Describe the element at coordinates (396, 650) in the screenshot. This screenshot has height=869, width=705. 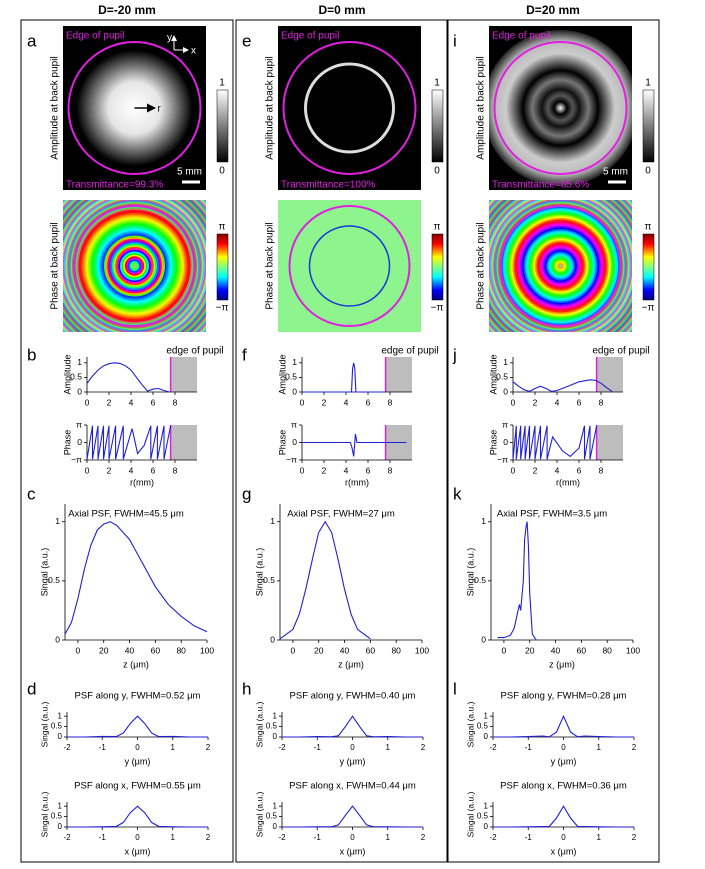
I see `x-tick-label: 80` at that location.